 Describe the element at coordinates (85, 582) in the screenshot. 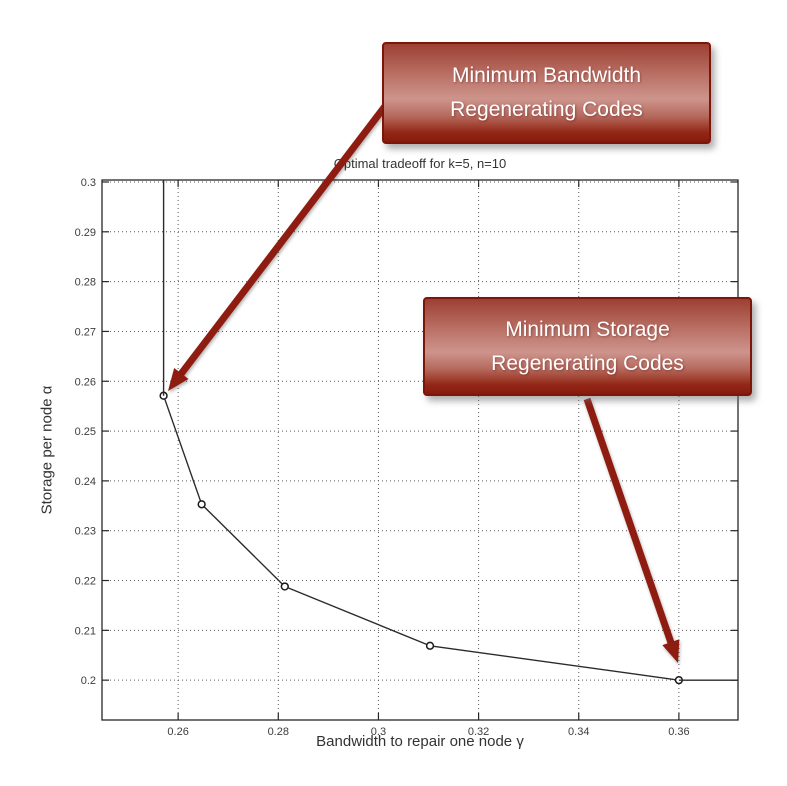

I see `y-tick-label: 0.22` at that location.